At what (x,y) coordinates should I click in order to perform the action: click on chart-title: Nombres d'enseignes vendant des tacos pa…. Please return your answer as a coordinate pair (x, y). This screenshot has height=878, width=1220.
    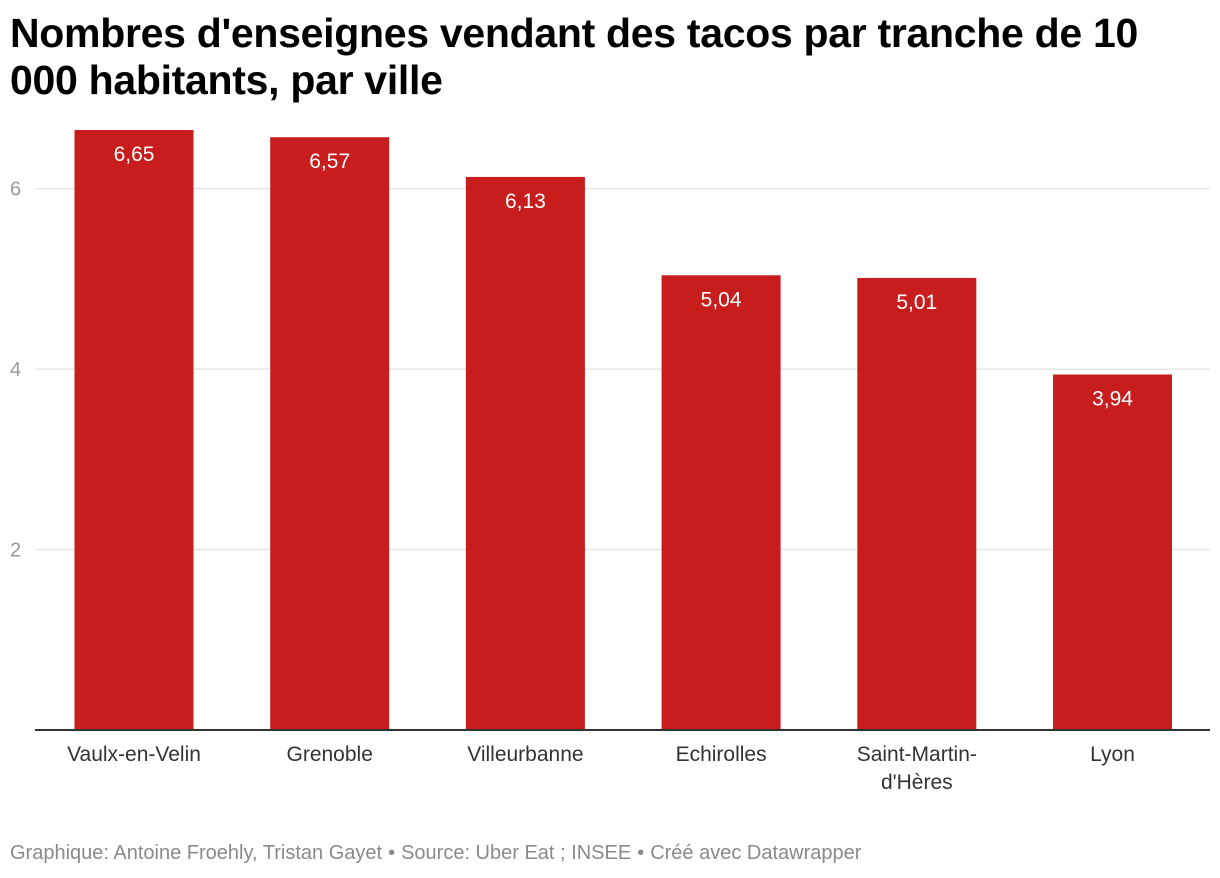
    Looking at the image, I should click on (574, 56).